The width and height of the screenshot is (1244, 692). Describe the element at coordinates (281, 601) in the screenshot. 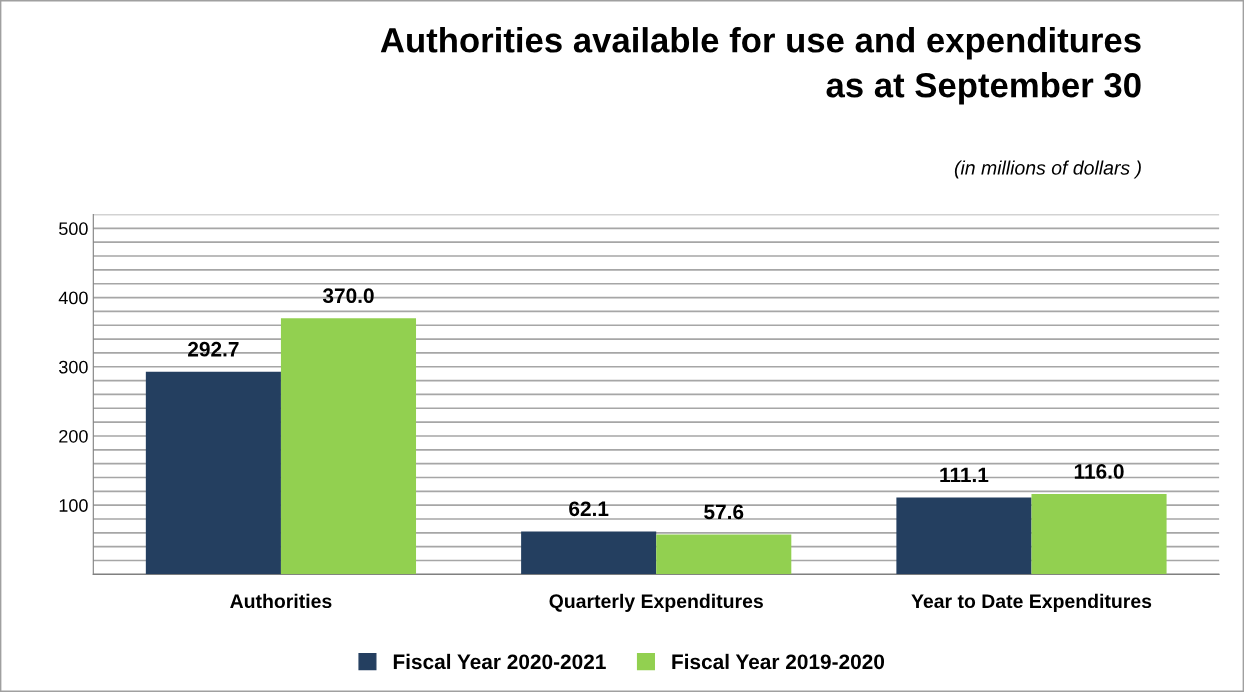

I see `x-tick-label: Authorities` at that location.